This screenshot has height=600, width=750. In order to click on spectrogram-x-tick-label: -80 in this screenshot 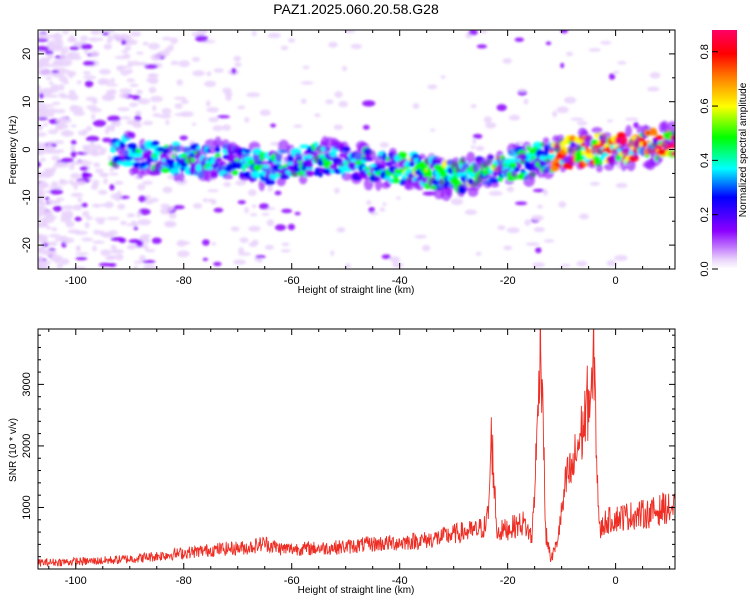, I will do `click(184, 281)`.